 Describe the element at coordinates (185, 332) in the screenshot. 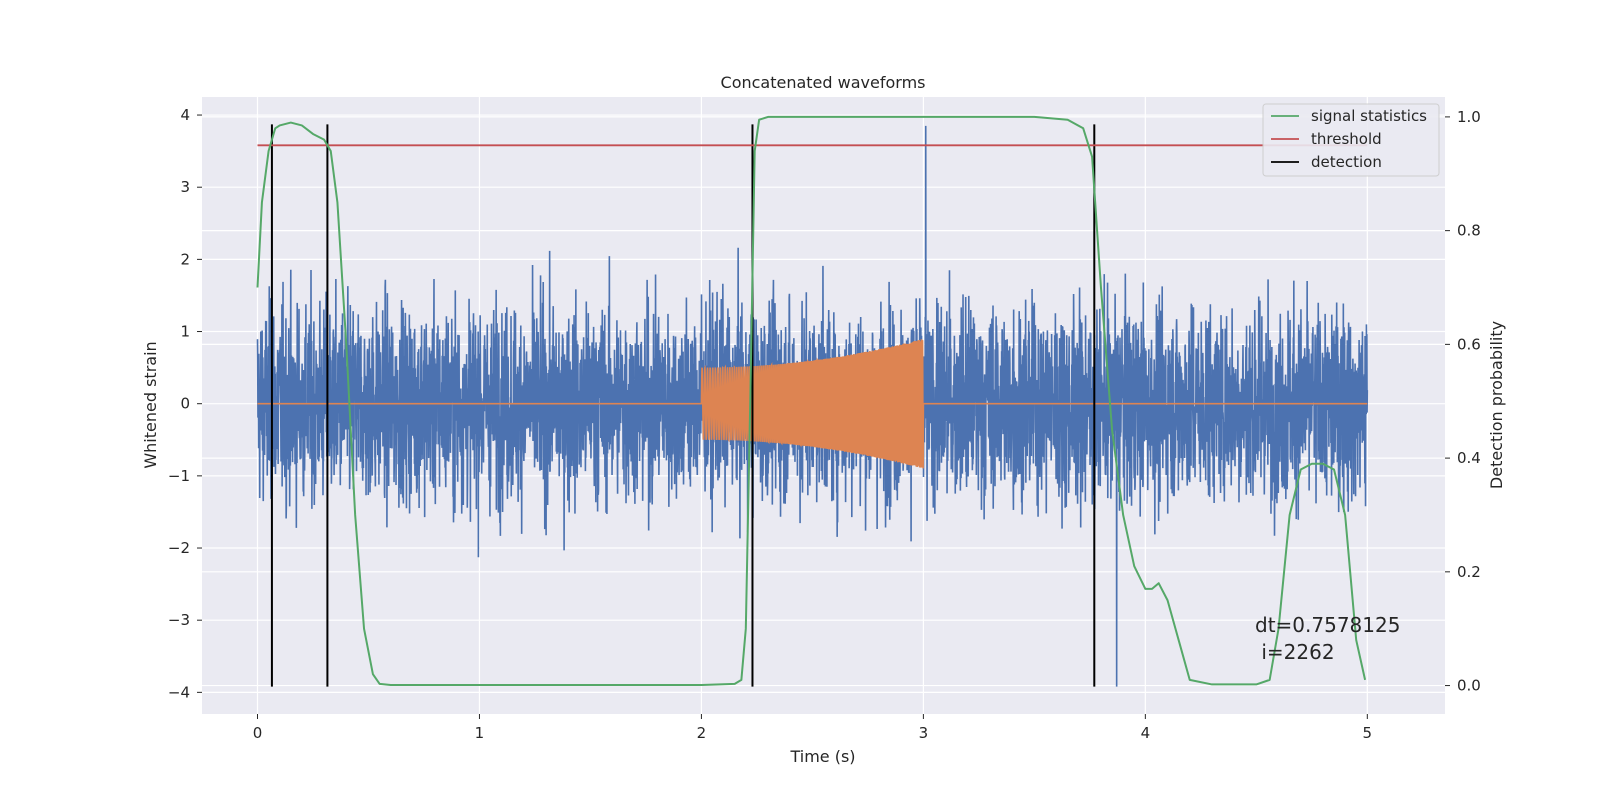

I see `y-left-tick-label: 1` at that location.